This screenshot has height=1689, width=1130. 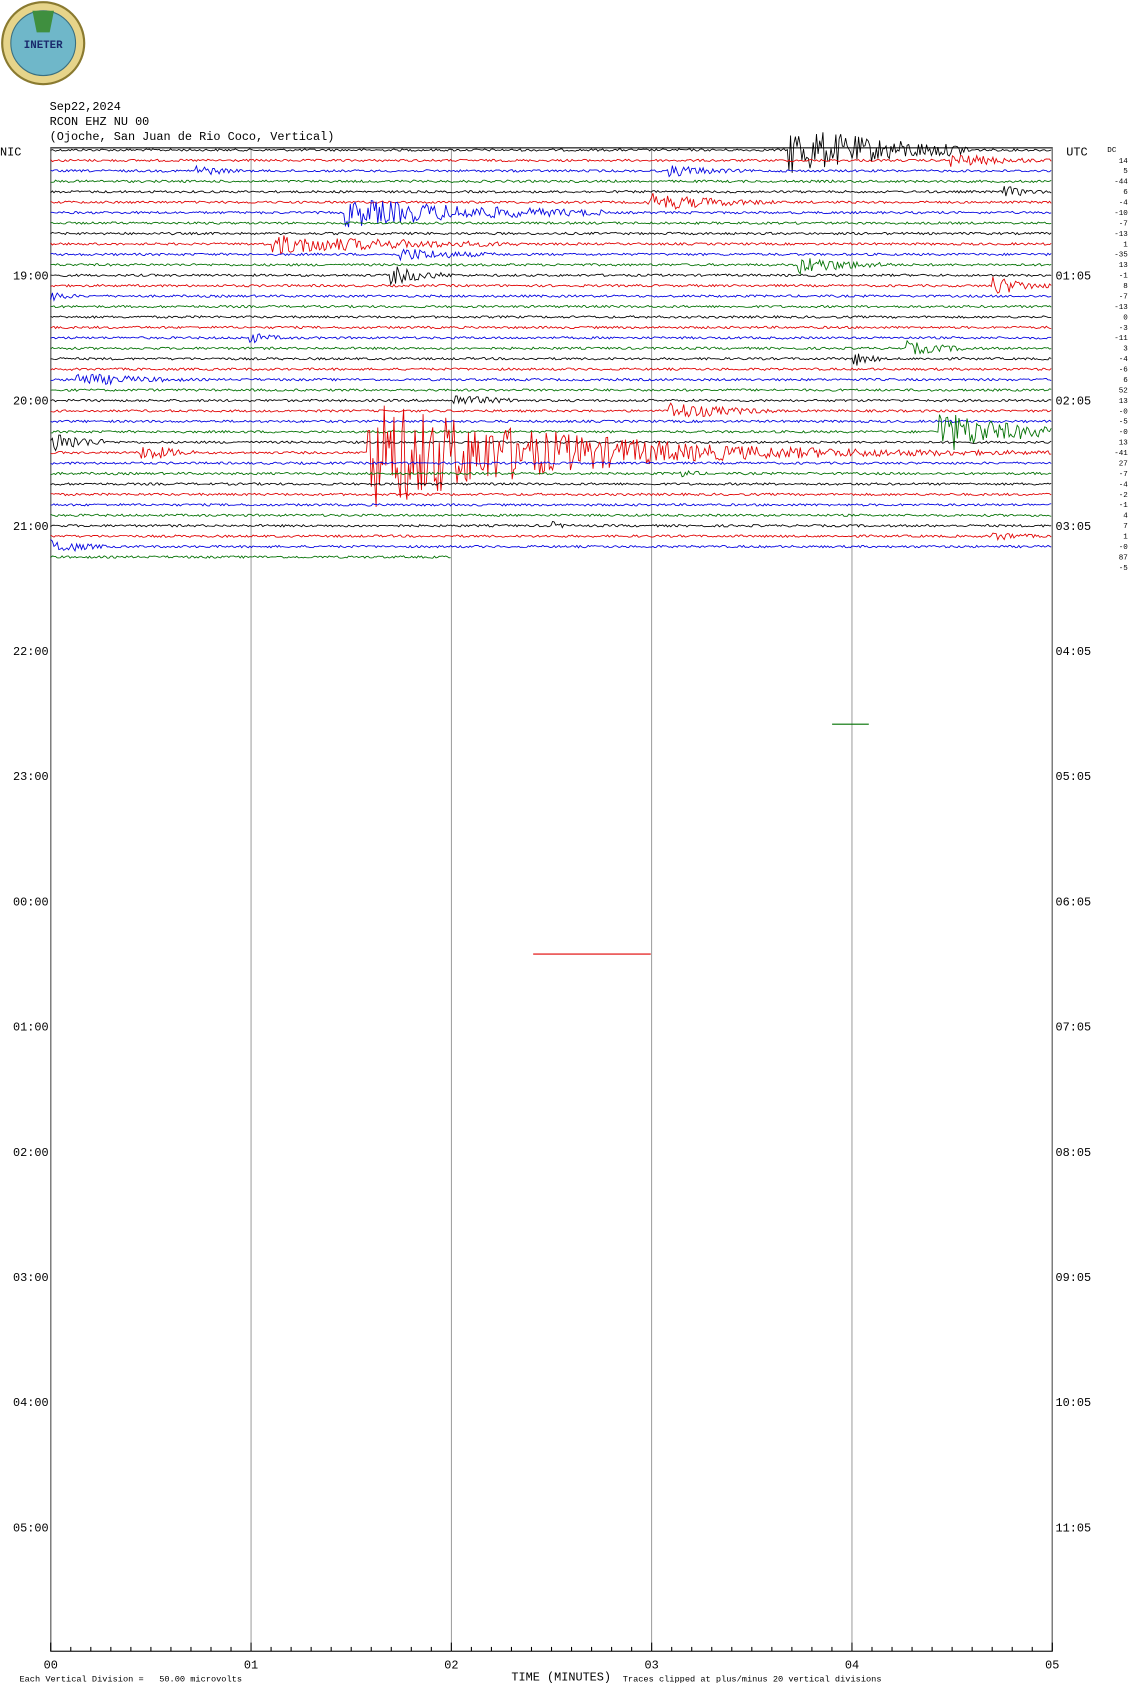 What do you see at coordinates (1124, 329) in the screenshot?
I see `dc-offset: -3` at bounding box center [1124, 329].